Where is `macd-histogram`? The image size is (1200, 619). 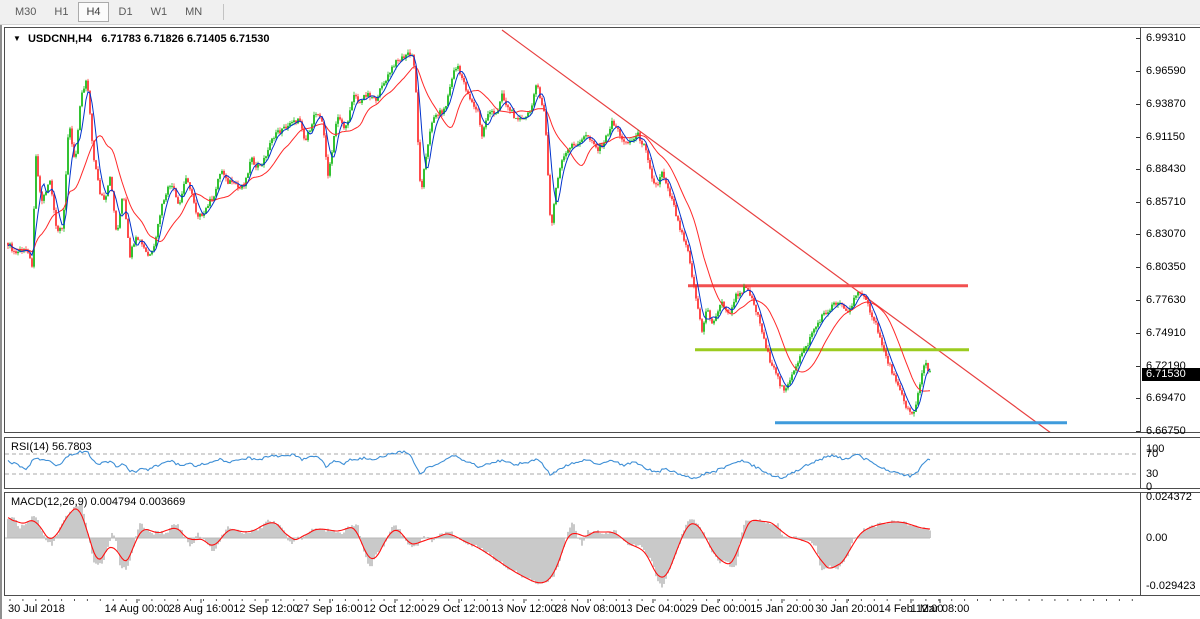 macd-histogram is located at coordinates (469, 545).